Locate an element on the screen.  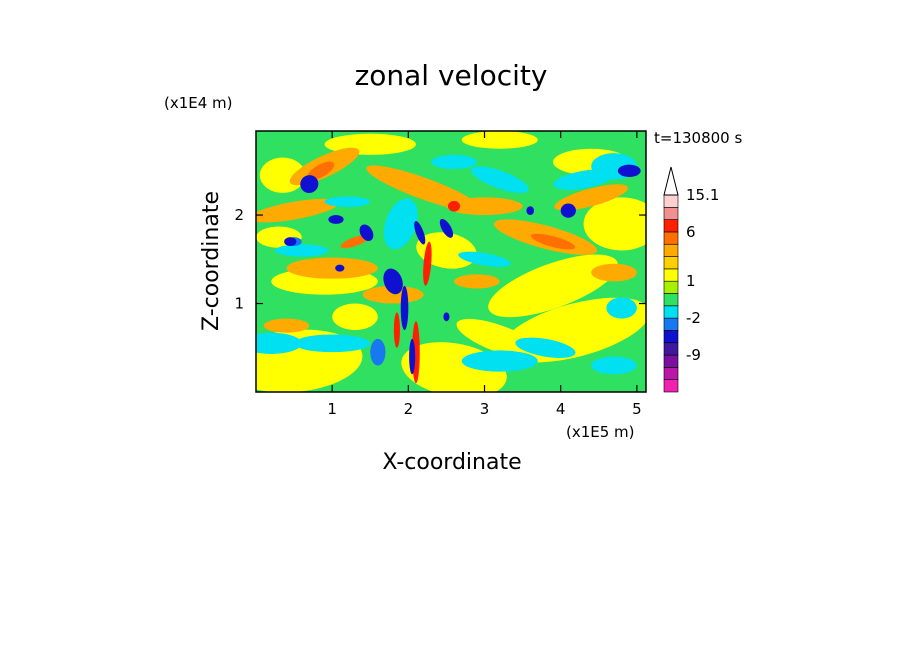
chart-title: zonal velocity is located at coordinates (451, 75).